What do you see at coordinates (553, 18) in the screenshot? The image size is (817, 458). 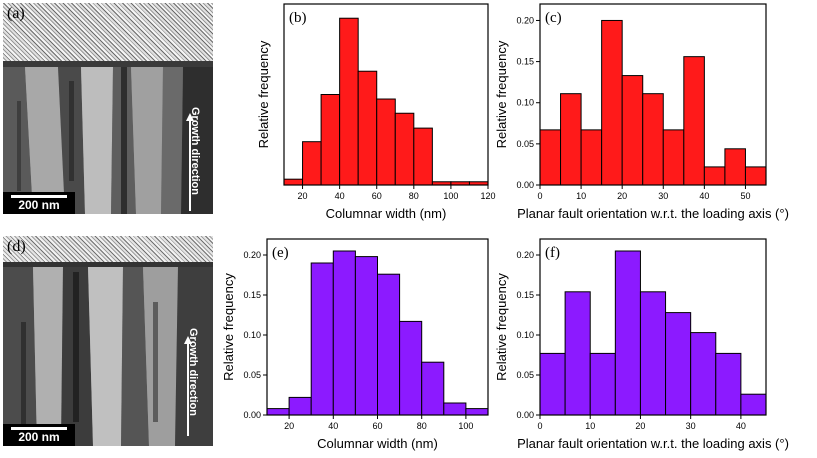 I see `panel-label: (c)` at bounding box center [553, 18].